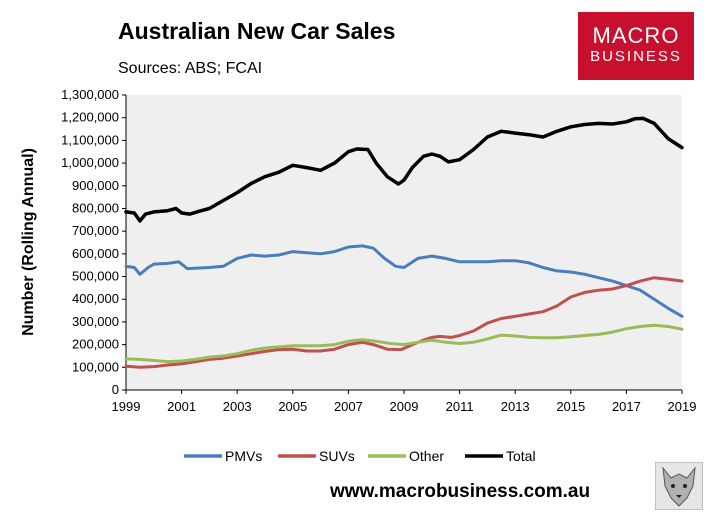  Describe the element at coordinates (460, 406) in the screenshot. I see `x-tick-label: 2011` at that location.